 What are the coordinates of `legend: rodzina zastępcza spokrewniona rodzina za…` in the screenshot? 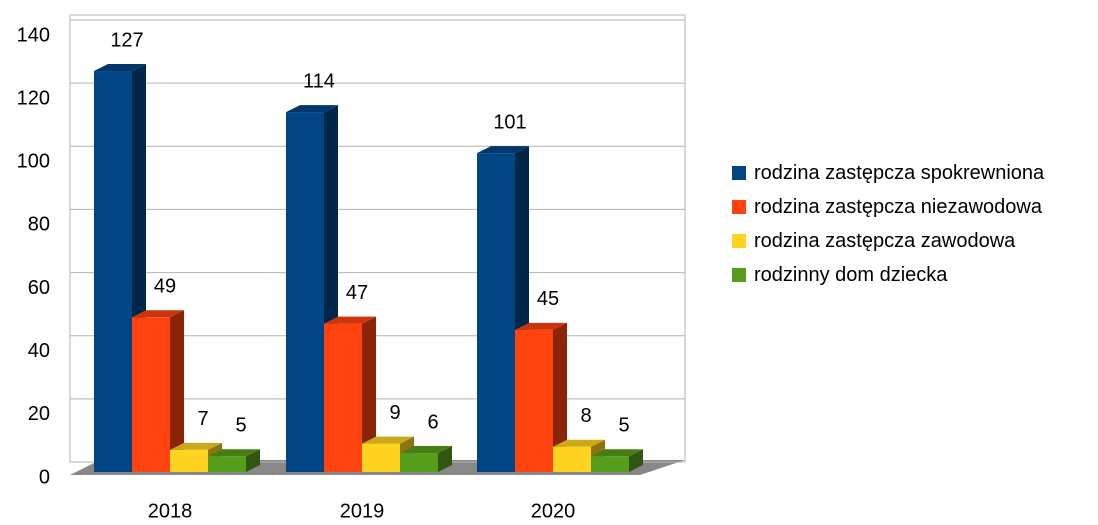 It's located at (912, 228).